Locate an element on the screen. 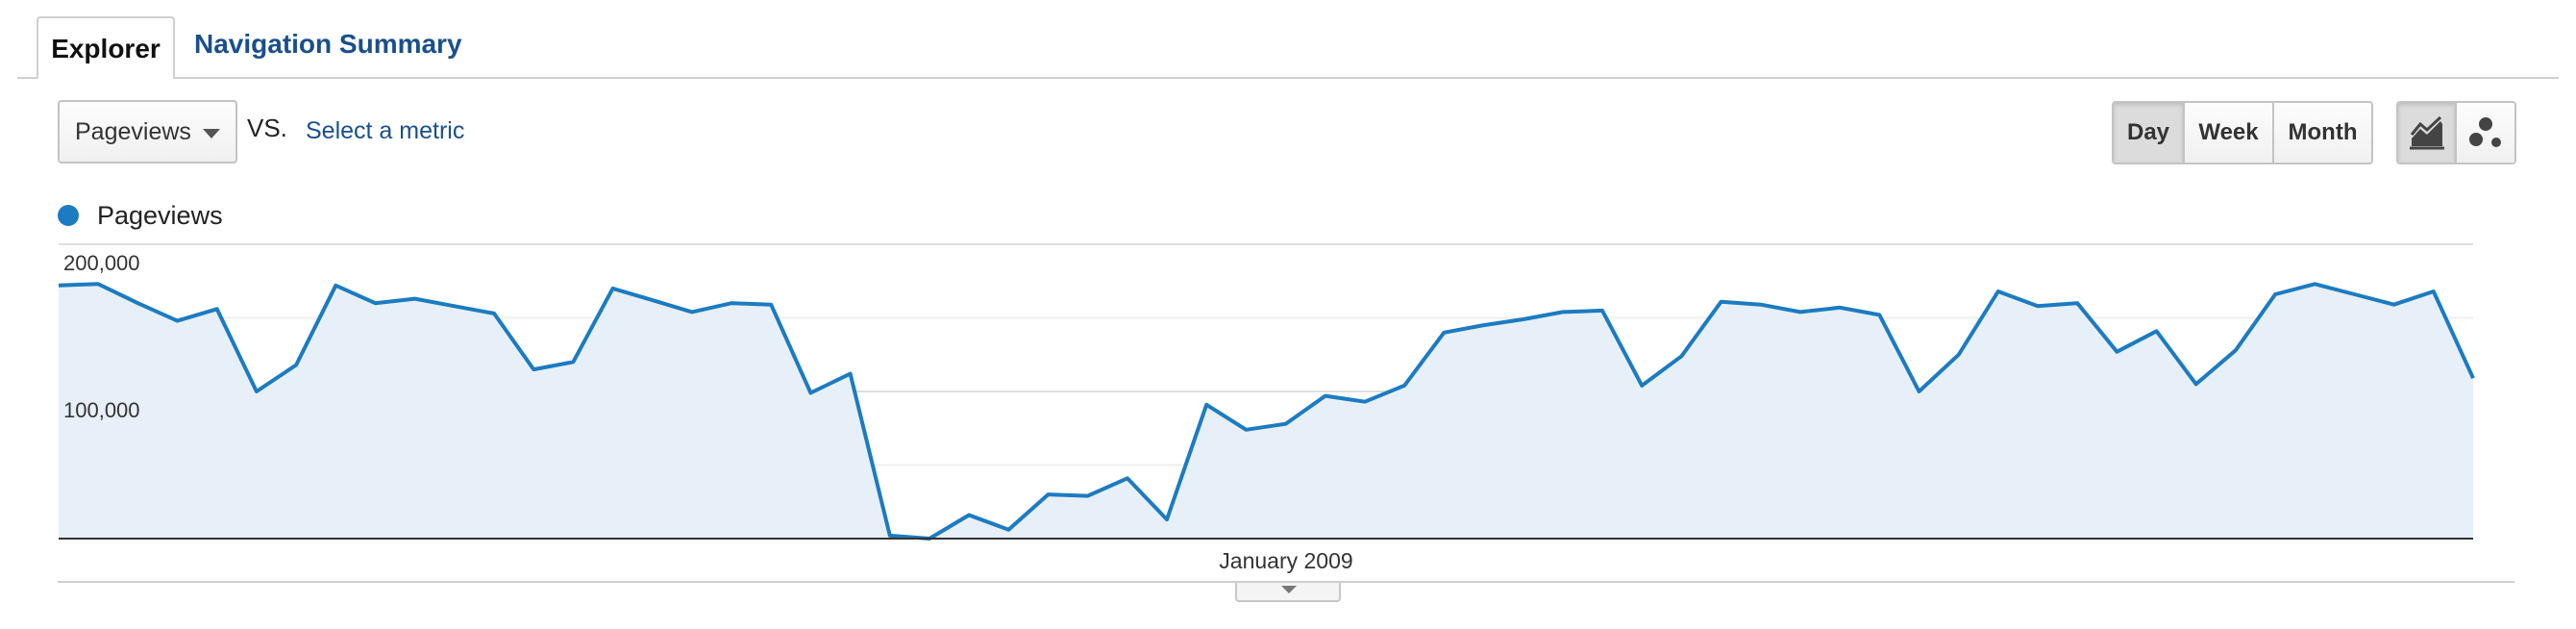 This screenshot has height=629, width=2576. y-tick-label: 200,000 is located at coordinates (102, 263).